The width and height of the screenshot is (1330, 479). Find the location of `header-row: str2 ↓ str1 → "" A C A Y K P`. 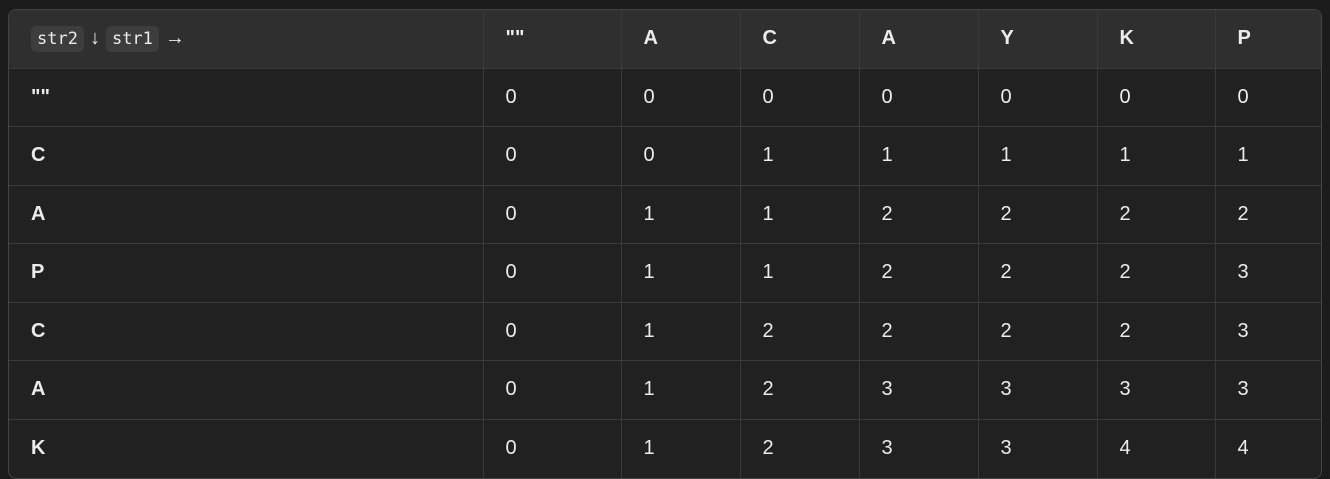

header-row: str2 ↓ str1 → "" A C A Y K P is located at coordinates (665, 39).